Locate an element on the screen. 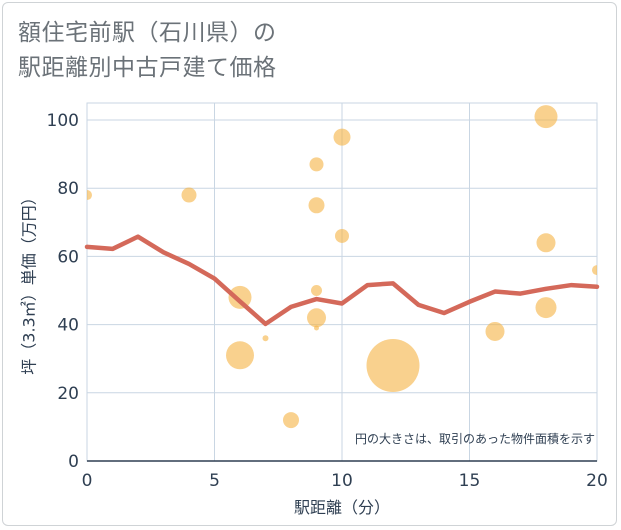 Image resolution: width=621 pixels, height=530 pixels. chart-title-line-1: 額住宅前駅（石川県）の is located at coordinates (147, 33).